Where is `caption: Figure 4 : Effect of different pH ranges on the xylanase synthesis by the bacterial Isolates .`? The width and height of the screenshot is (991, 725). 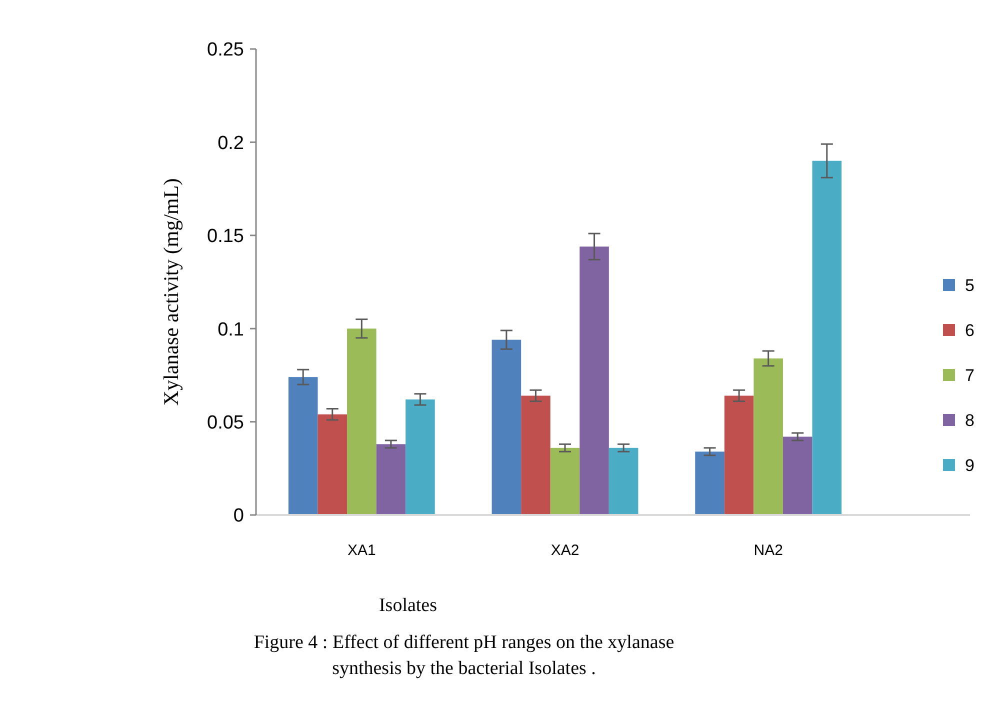 caption: Figure 4 : Effect of different pH ranges on the xylanase synthesis by the bacterial Isolates . is located at coordinates (464, 655).